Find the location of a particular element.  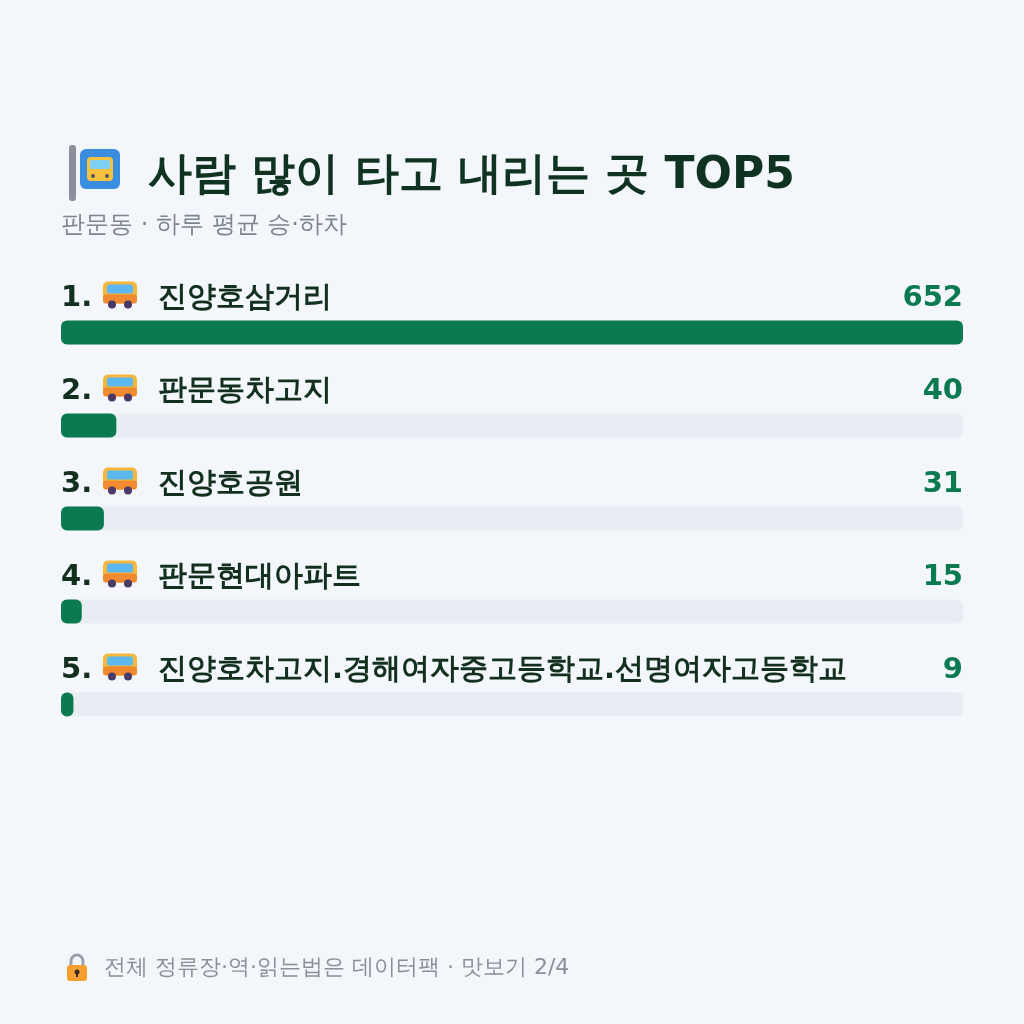

chart-subtitle: 판문동 · 하루 평균 승·하차 is located at coordinates (204, 224).